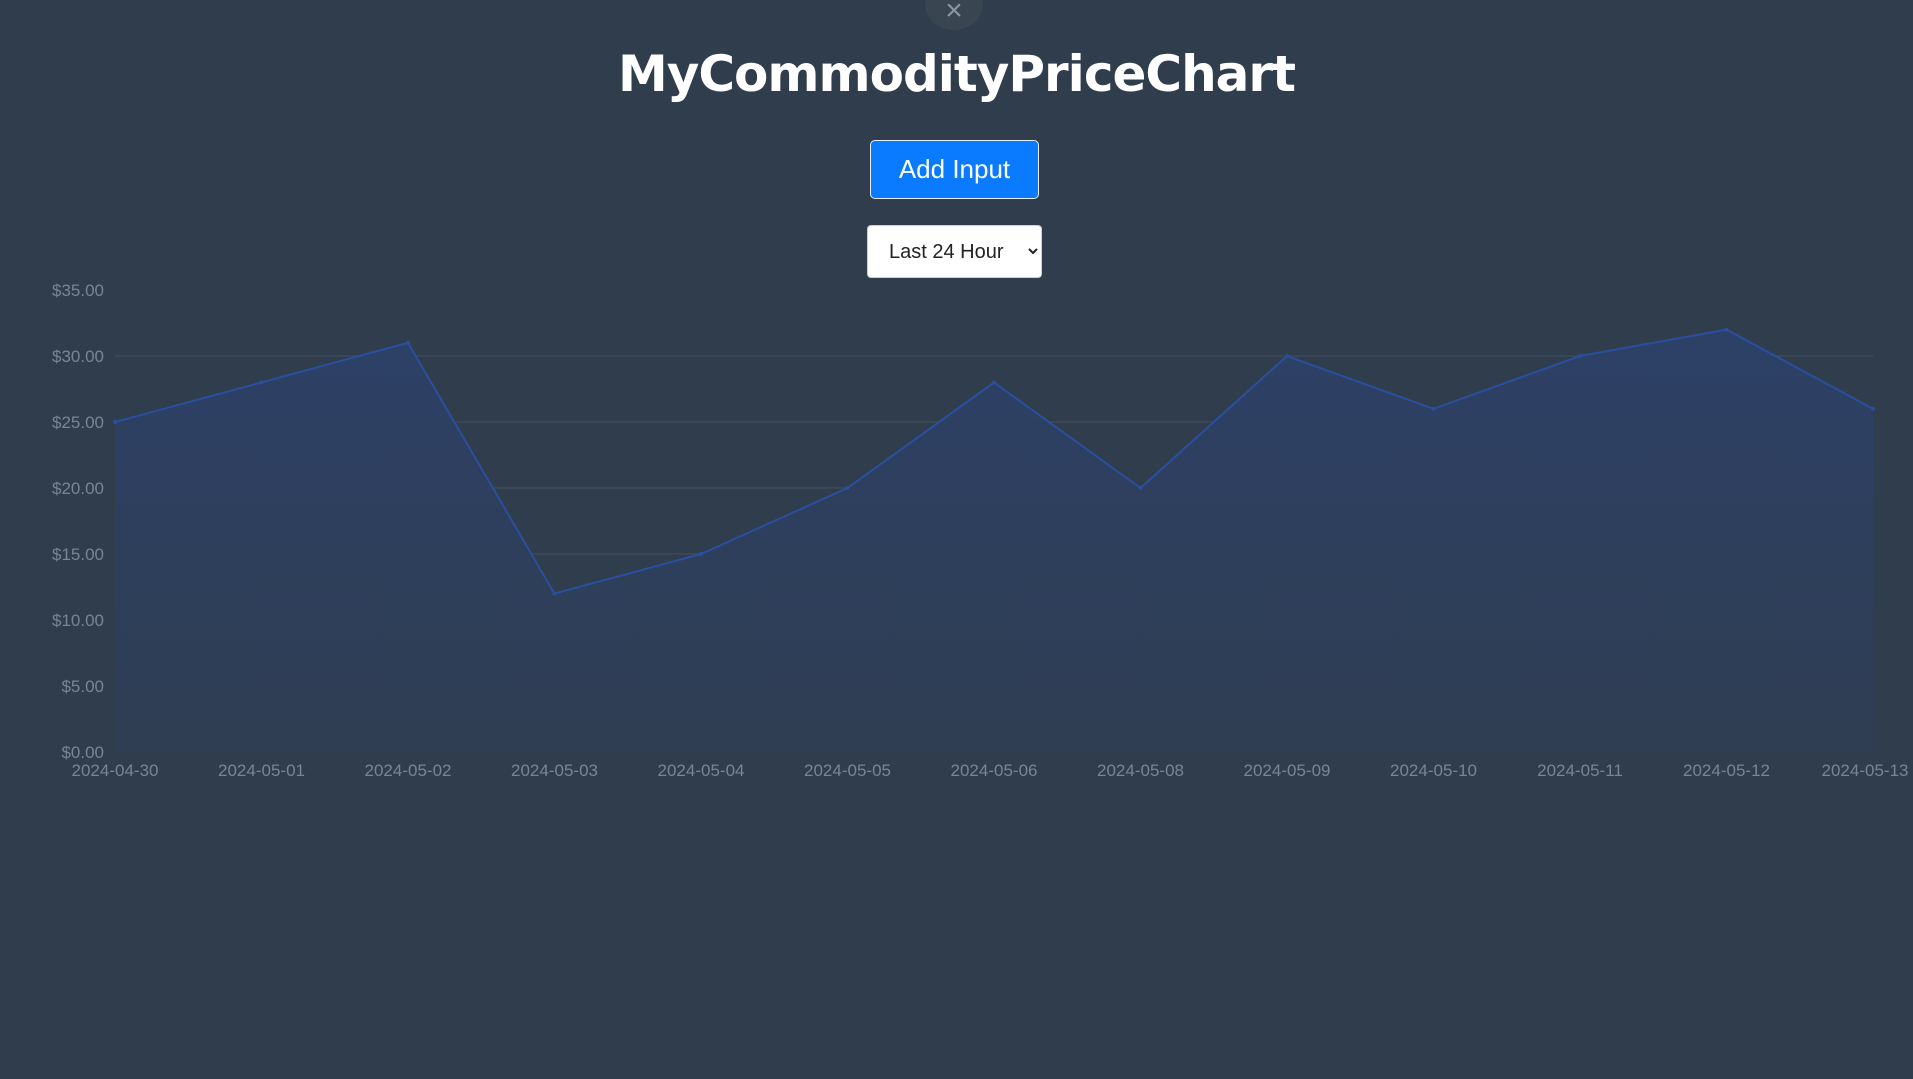  I want to click on add-input-button: Add Input, so click(954, 169).